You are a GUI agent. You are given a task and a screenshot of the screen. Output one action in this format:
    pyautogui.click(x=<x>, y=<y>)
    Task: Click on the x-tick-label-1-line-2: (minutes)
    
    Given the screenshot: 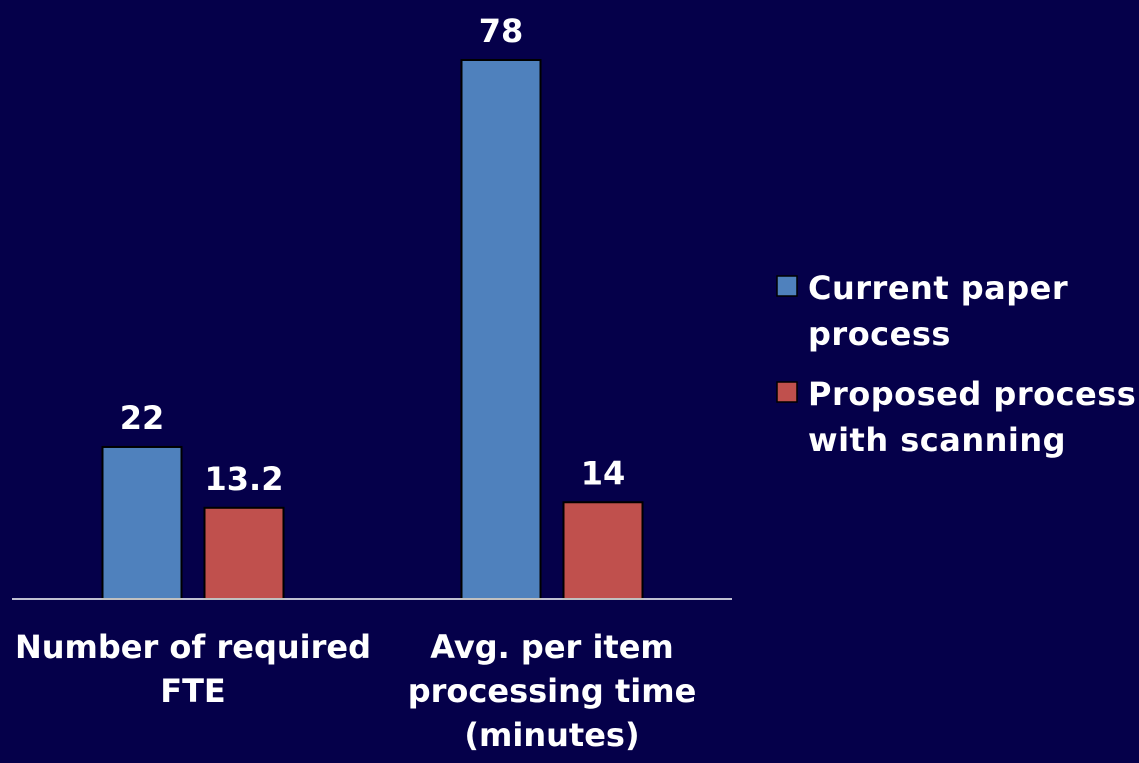 What is the action you would take?
    pyautogui.click(x=551, y=735)
    